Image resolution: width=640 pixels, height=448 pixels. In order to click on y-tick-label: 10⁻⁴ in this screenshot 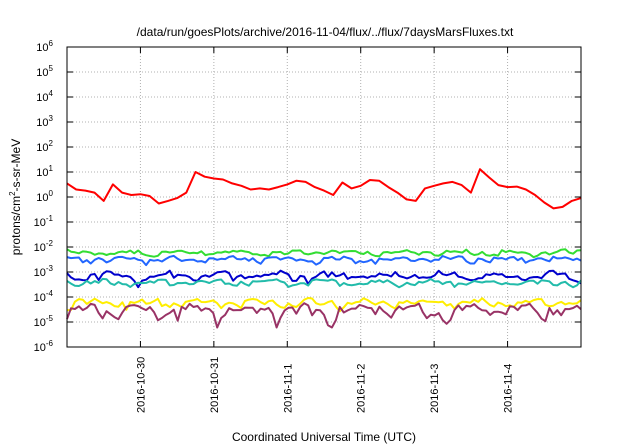, I will do `click(44, 296)`.